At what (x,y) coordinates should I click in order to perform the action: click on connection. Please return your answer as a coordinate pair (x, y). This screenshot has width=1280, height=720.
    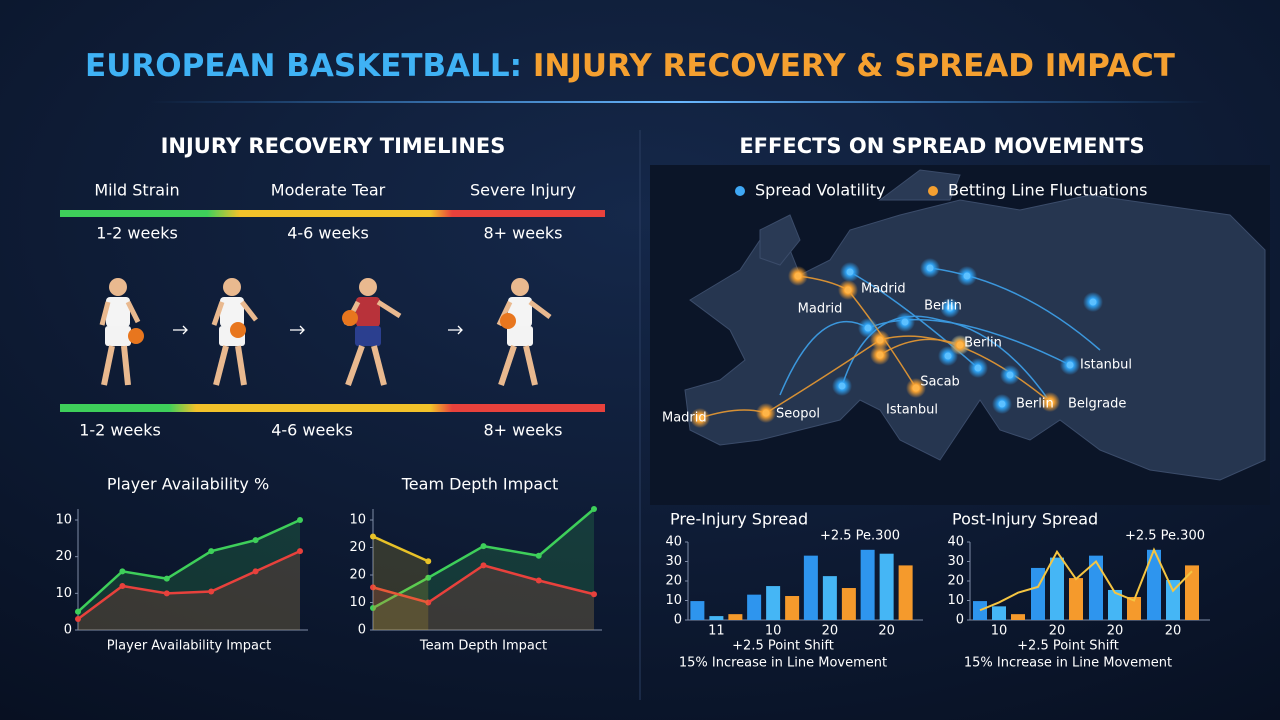
    Looking at the image, I should click on (875, 377).